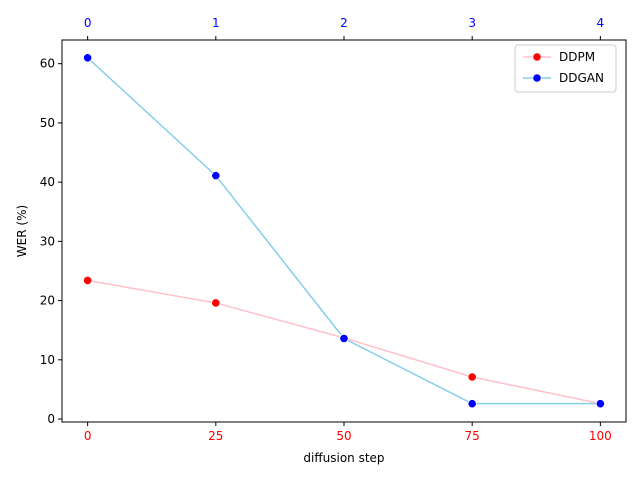  I want to click on top-x-axis: 0 1 2 3 4, so click(344, 28).